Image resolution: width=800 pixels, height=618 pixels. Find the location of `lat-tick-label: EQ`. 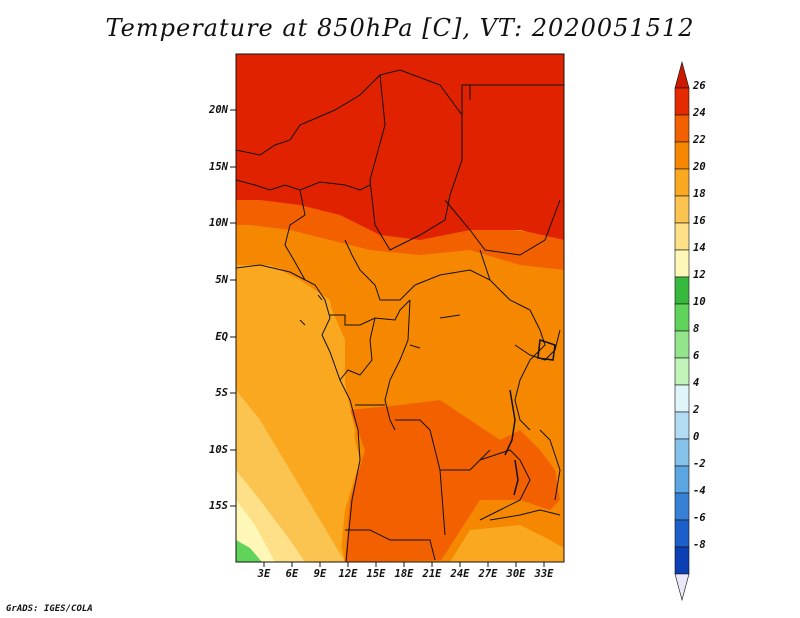

lat-tick-label: EQ is located at coordinates (221, 337).